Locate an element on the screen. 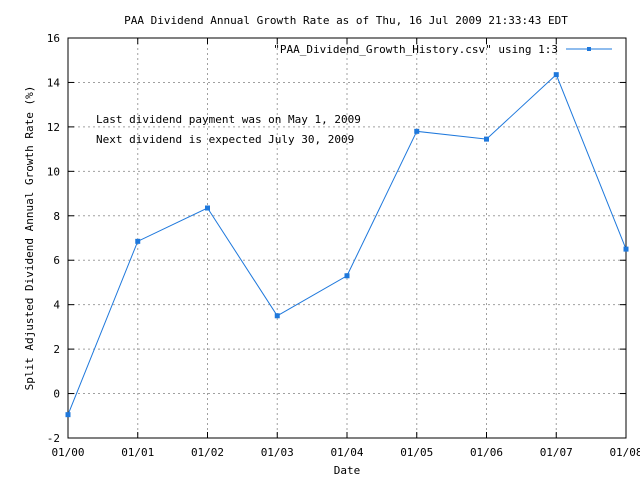 The width and height of the screenshot is (640, 480). y-tick-label: 0 is located at coordinates (56, 394).